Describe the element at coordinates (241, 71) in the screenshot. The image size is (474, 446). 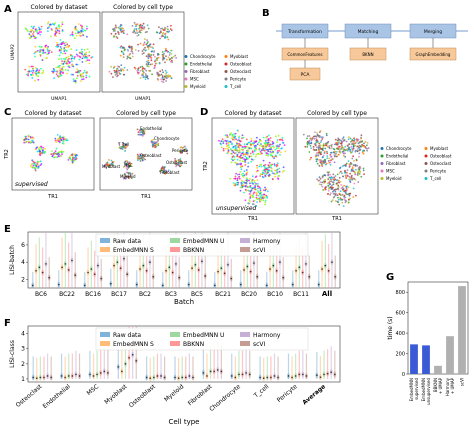
I see `legend-label: Osteoclast` at that location.